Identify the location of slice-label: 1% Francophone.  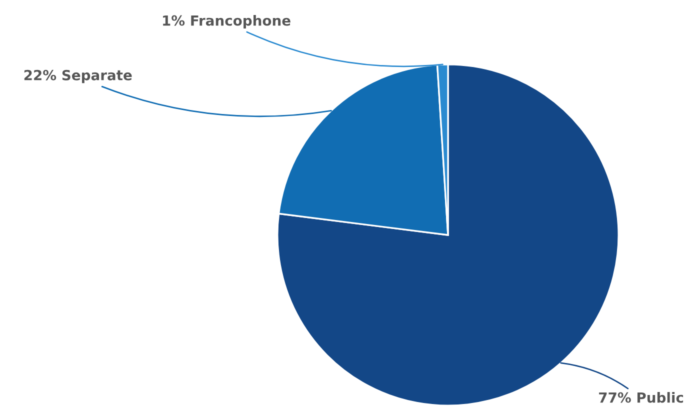
(226, 21).